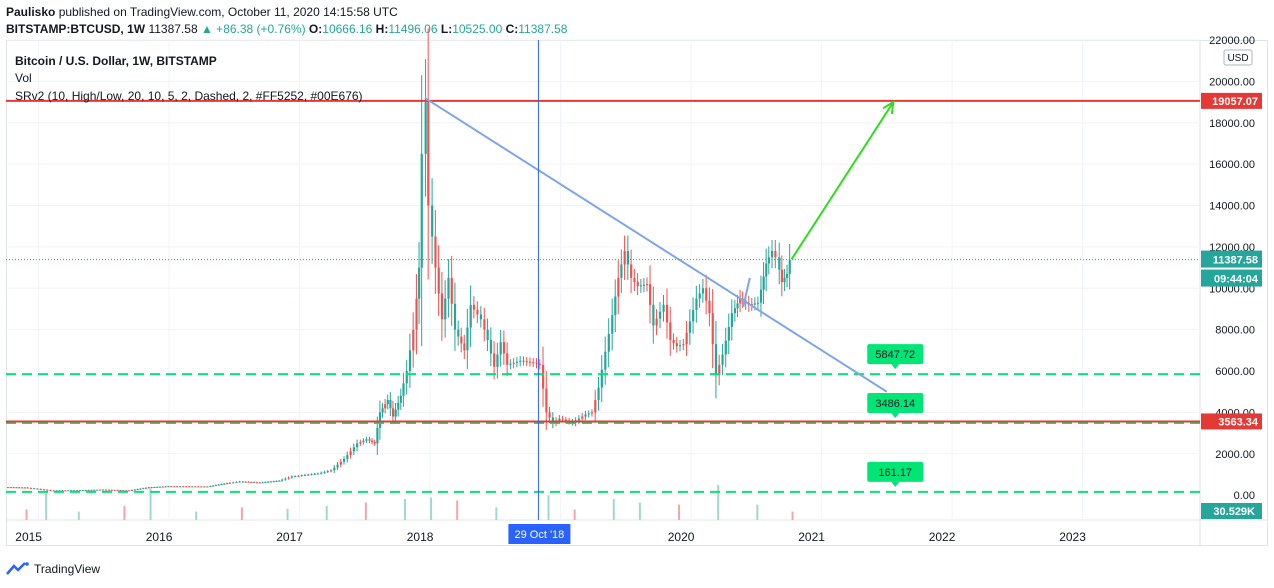  I want to click on volume-legend: Vol, so click(23, 78).